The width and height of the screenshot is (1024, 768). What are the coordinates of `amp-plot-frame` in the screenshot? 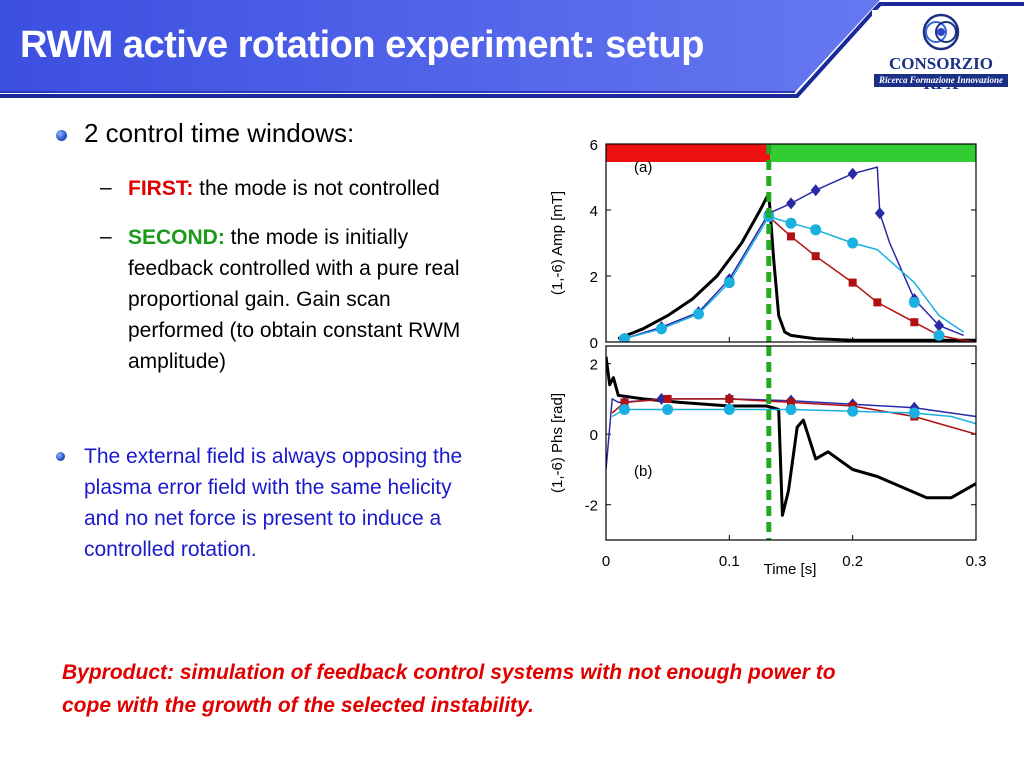 It's located at (791, 243).